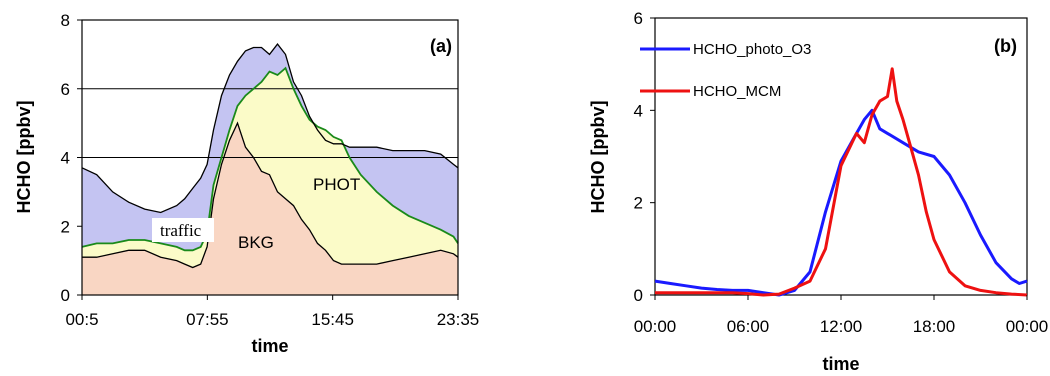 The height and width of the screenshot is (376, 1050). Describe the element at coordinates (748, 326) in the screenshot. I see `panel-b-x-tick-label: 06:00` at that location.